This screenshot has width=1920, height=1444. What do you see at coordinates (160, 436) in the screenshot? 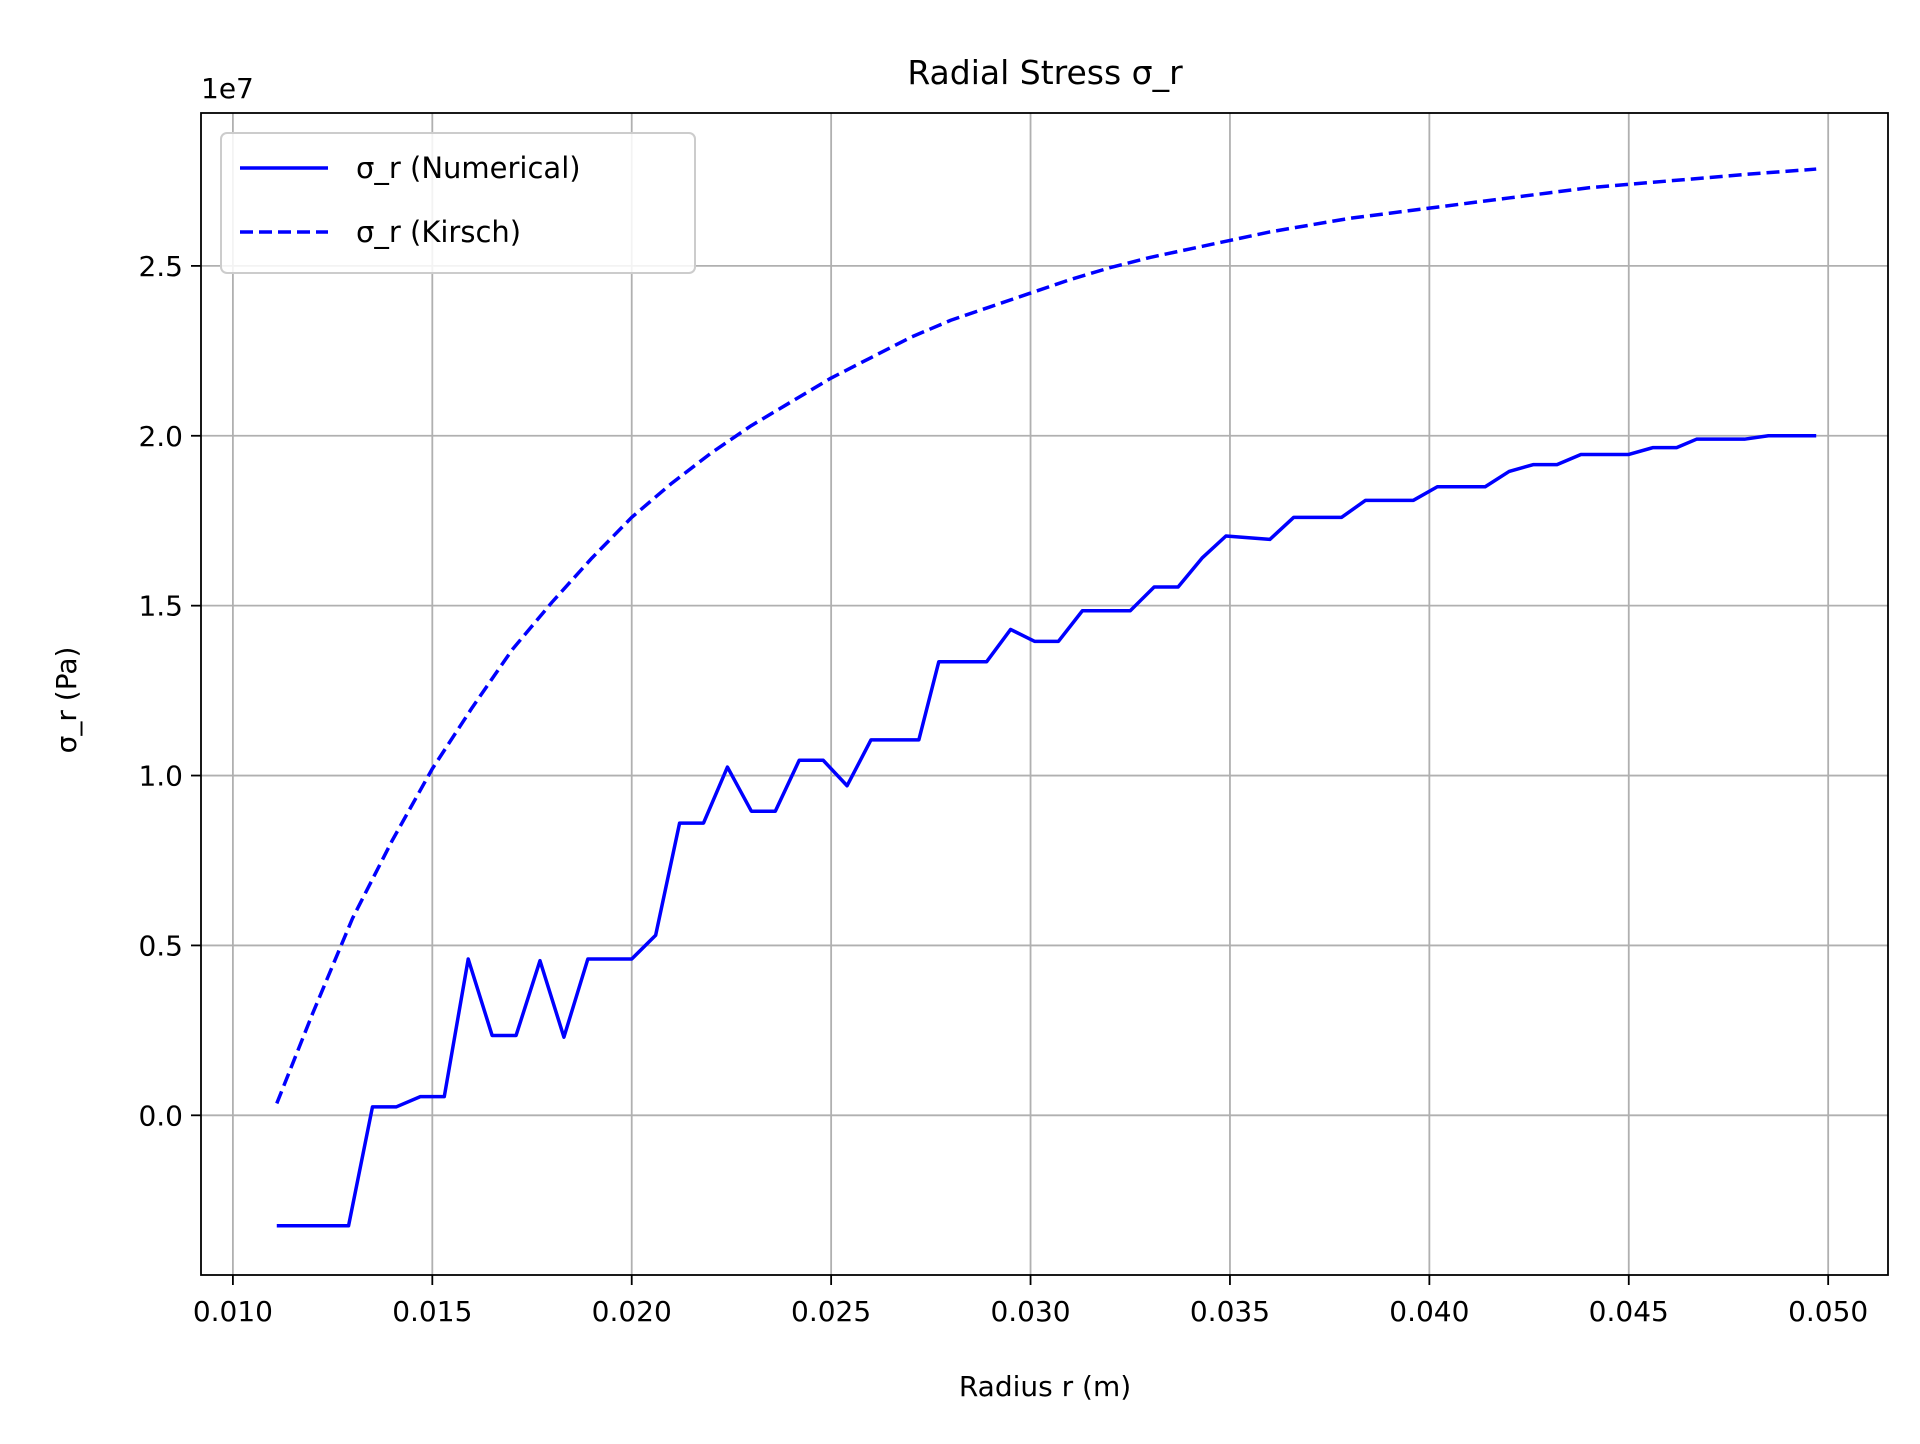
I see `y-tick-label: 2.0` at bounding box center [160, 436].